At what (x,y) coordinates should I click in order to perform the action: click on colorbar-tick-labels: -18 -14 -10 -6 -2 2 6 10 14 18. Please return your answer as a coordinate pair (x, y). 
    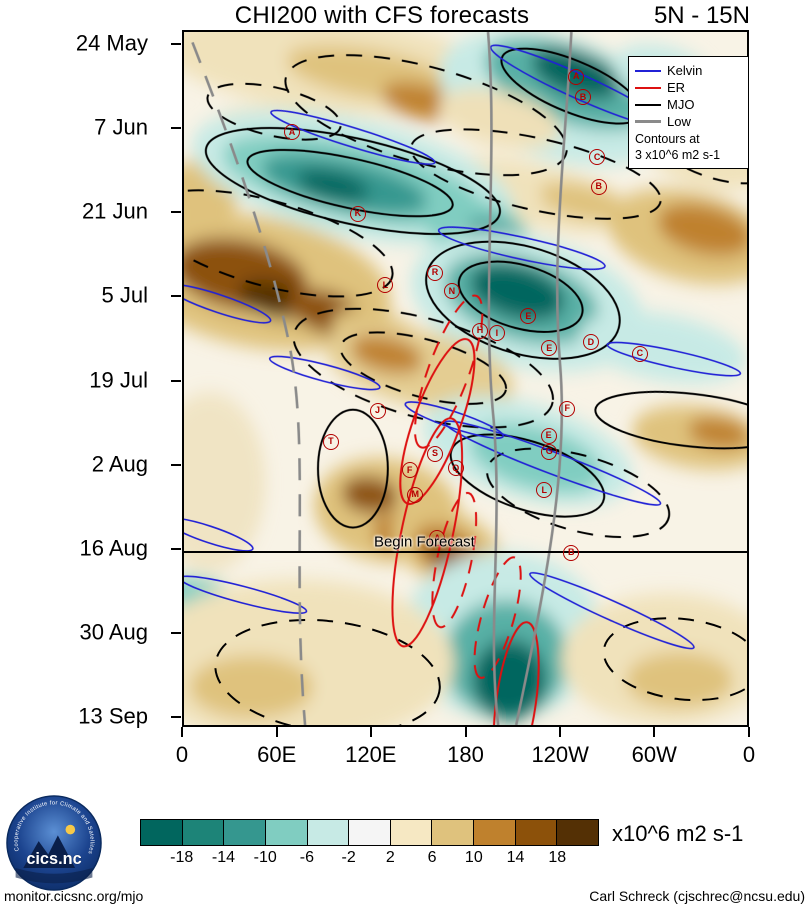
    Looking at the image, I should click on (369, 859).